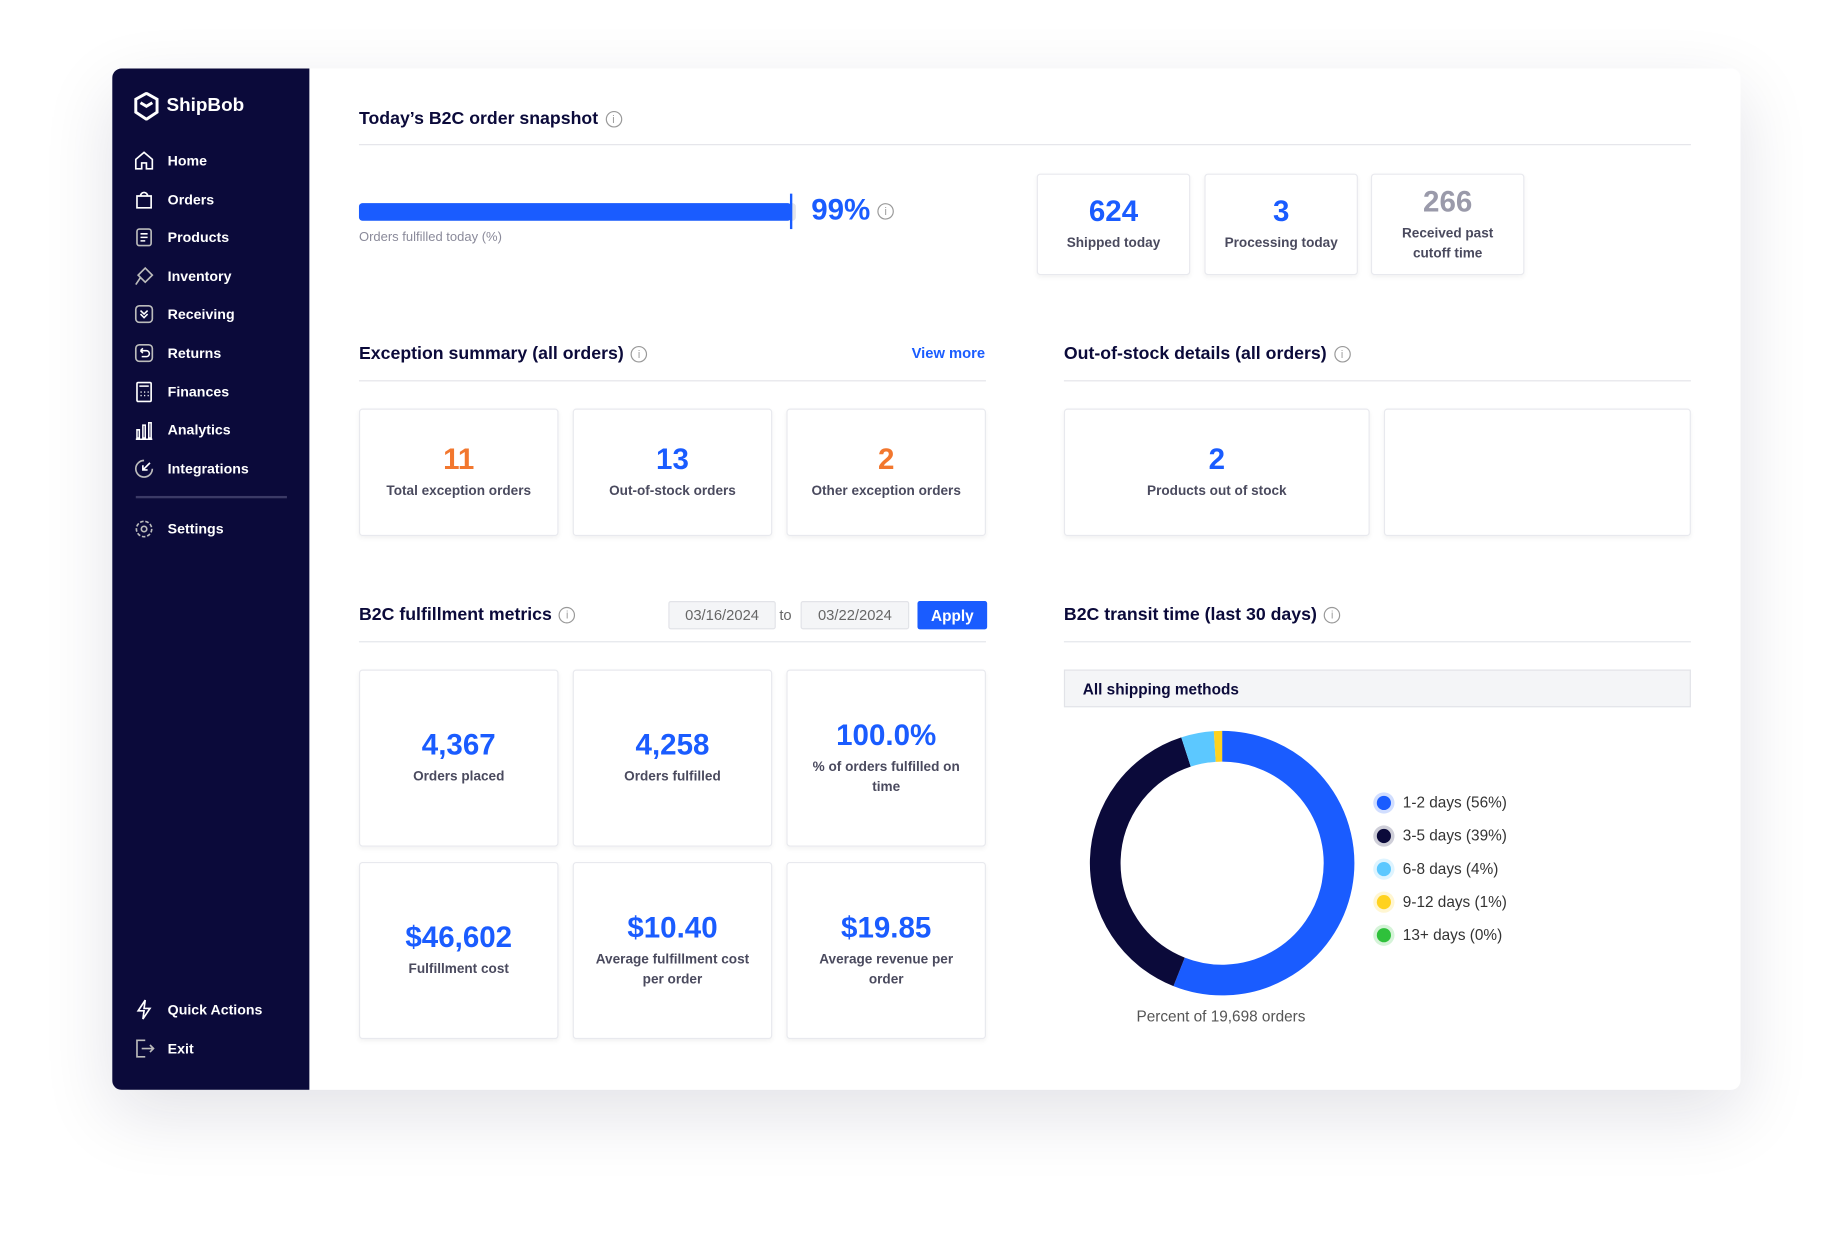  I want to click on stat-label: Fulfillment cost, so click(458, 970).